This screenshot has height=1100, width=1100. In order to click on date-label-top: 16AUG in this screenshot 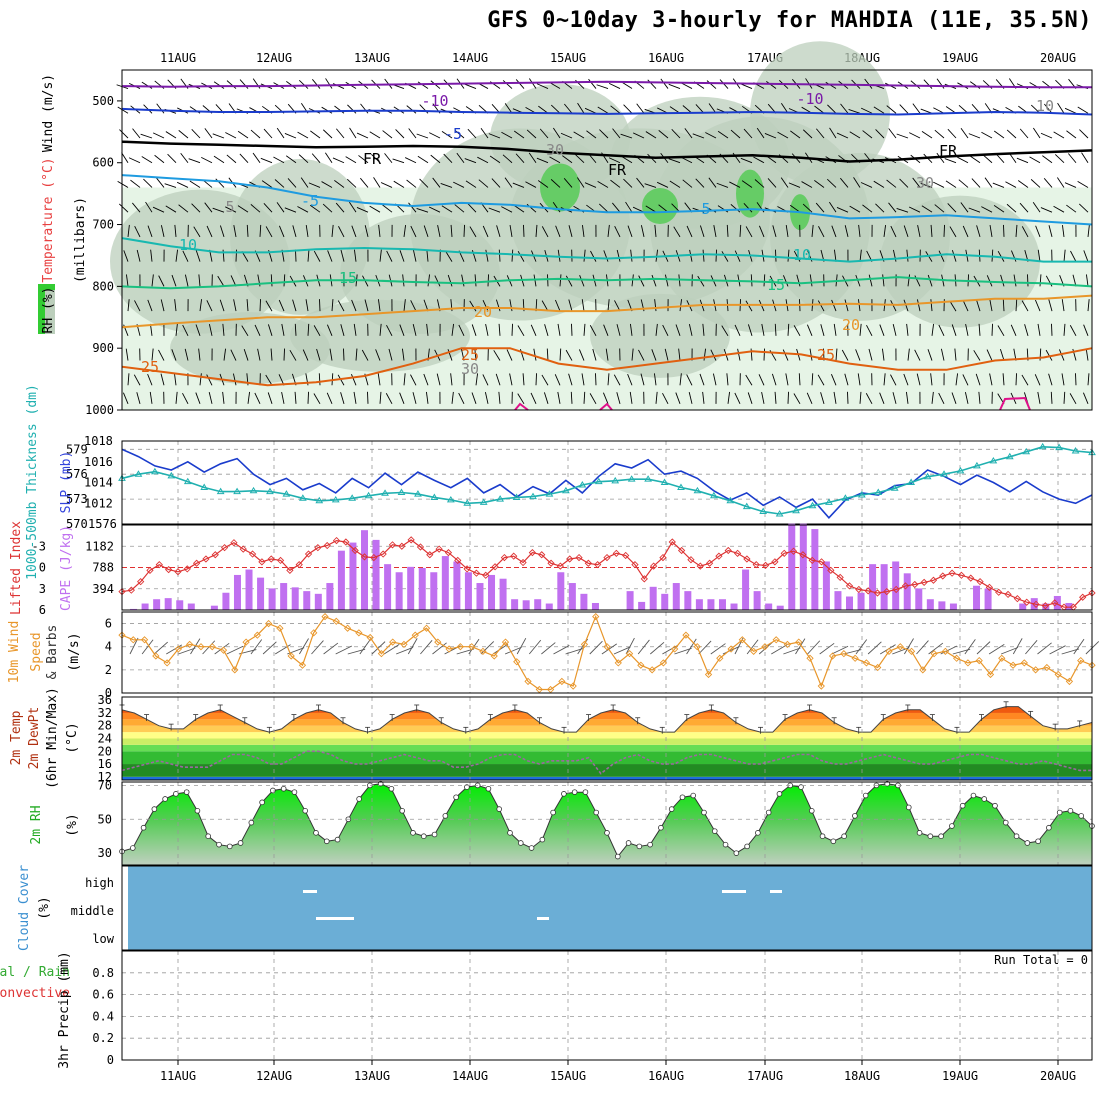, I will do `click(666, 58)`.